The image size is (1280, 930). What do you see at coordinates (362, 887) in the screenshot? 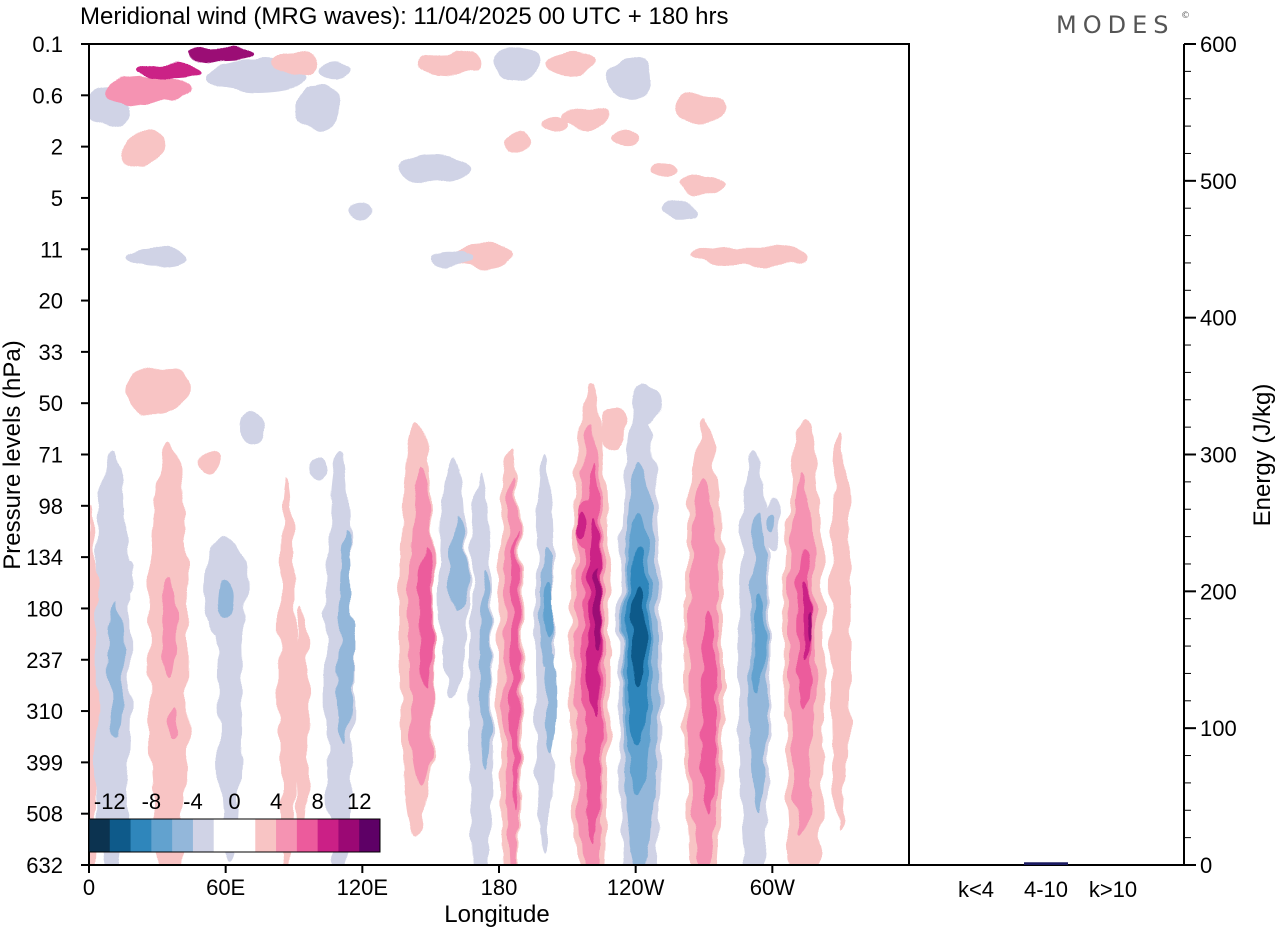
I see `x-tick-label: 120E` at bounding box center [362, 887].